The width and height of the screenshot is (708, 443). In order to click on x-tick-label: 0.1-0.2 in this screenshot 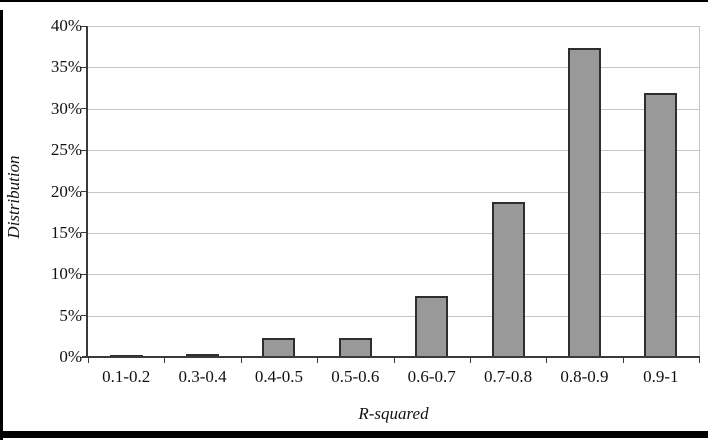, I will do `click(126, 376)`.